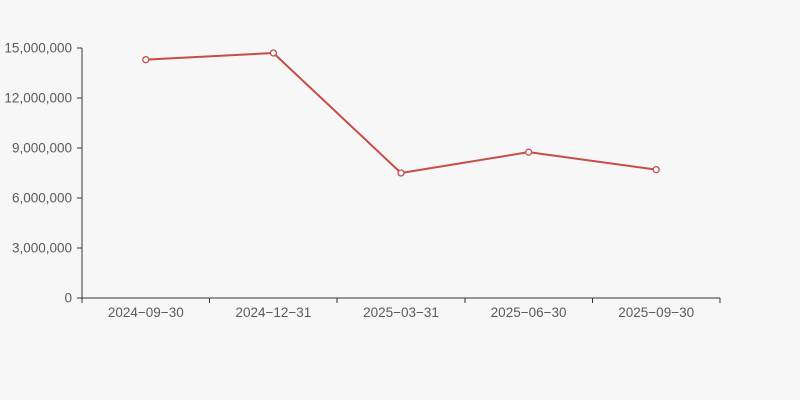  I want to click on y-tick-label: 3,000,000, so click(42, 248).